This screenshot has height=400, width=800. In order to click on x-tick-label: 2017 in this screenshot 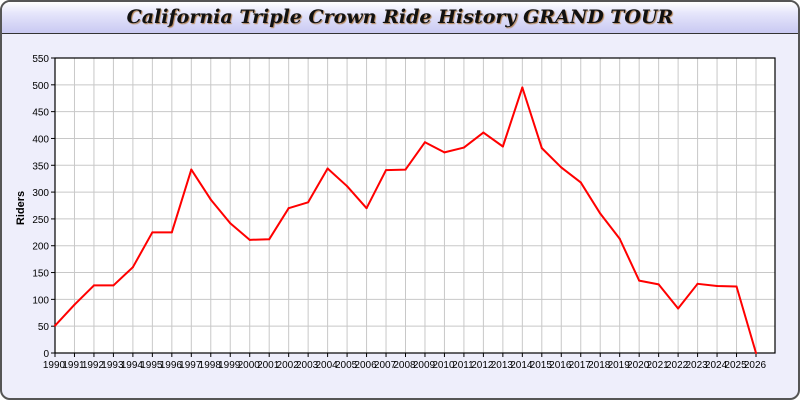, I will do `click(580, 365)`.